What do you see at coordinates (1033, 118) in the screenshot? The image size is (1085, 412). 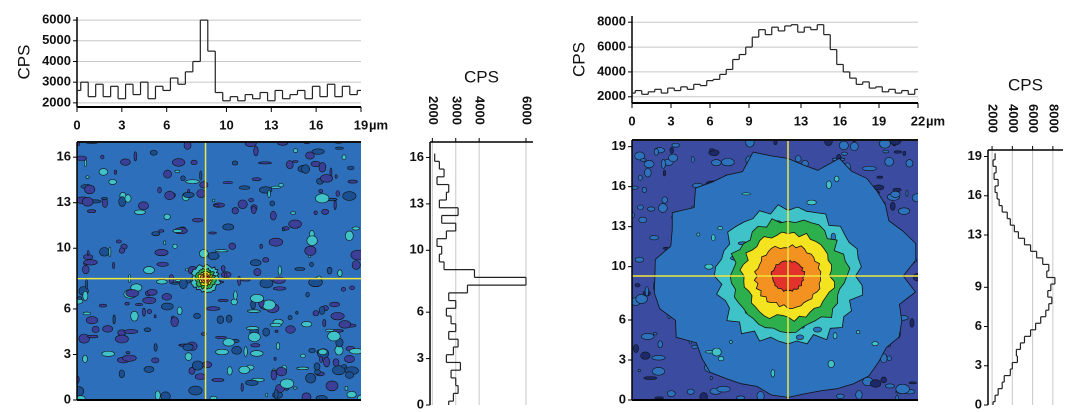 I see `x-tick-label: 6000` at bounding box center [1033, 118].